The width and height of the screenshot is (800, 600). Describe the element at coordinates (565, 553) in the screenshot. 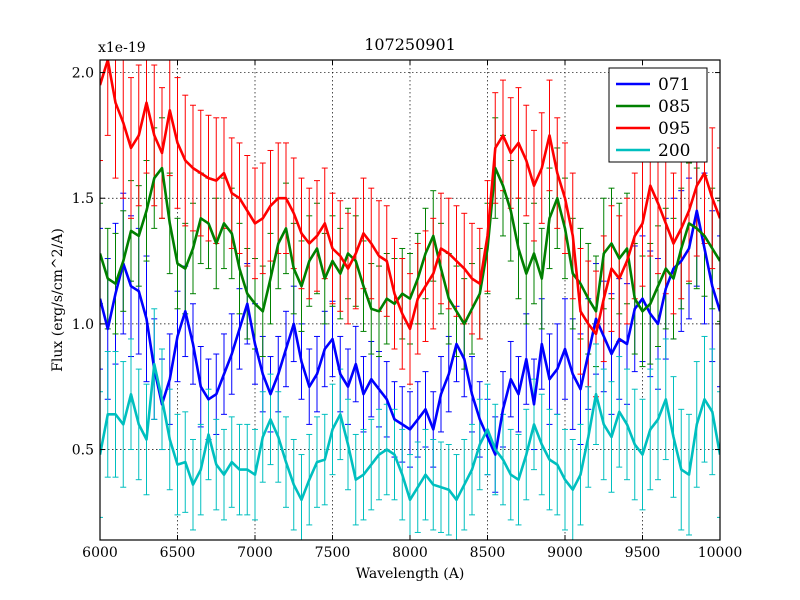

I see `x-tick-label: 9000` at that location.